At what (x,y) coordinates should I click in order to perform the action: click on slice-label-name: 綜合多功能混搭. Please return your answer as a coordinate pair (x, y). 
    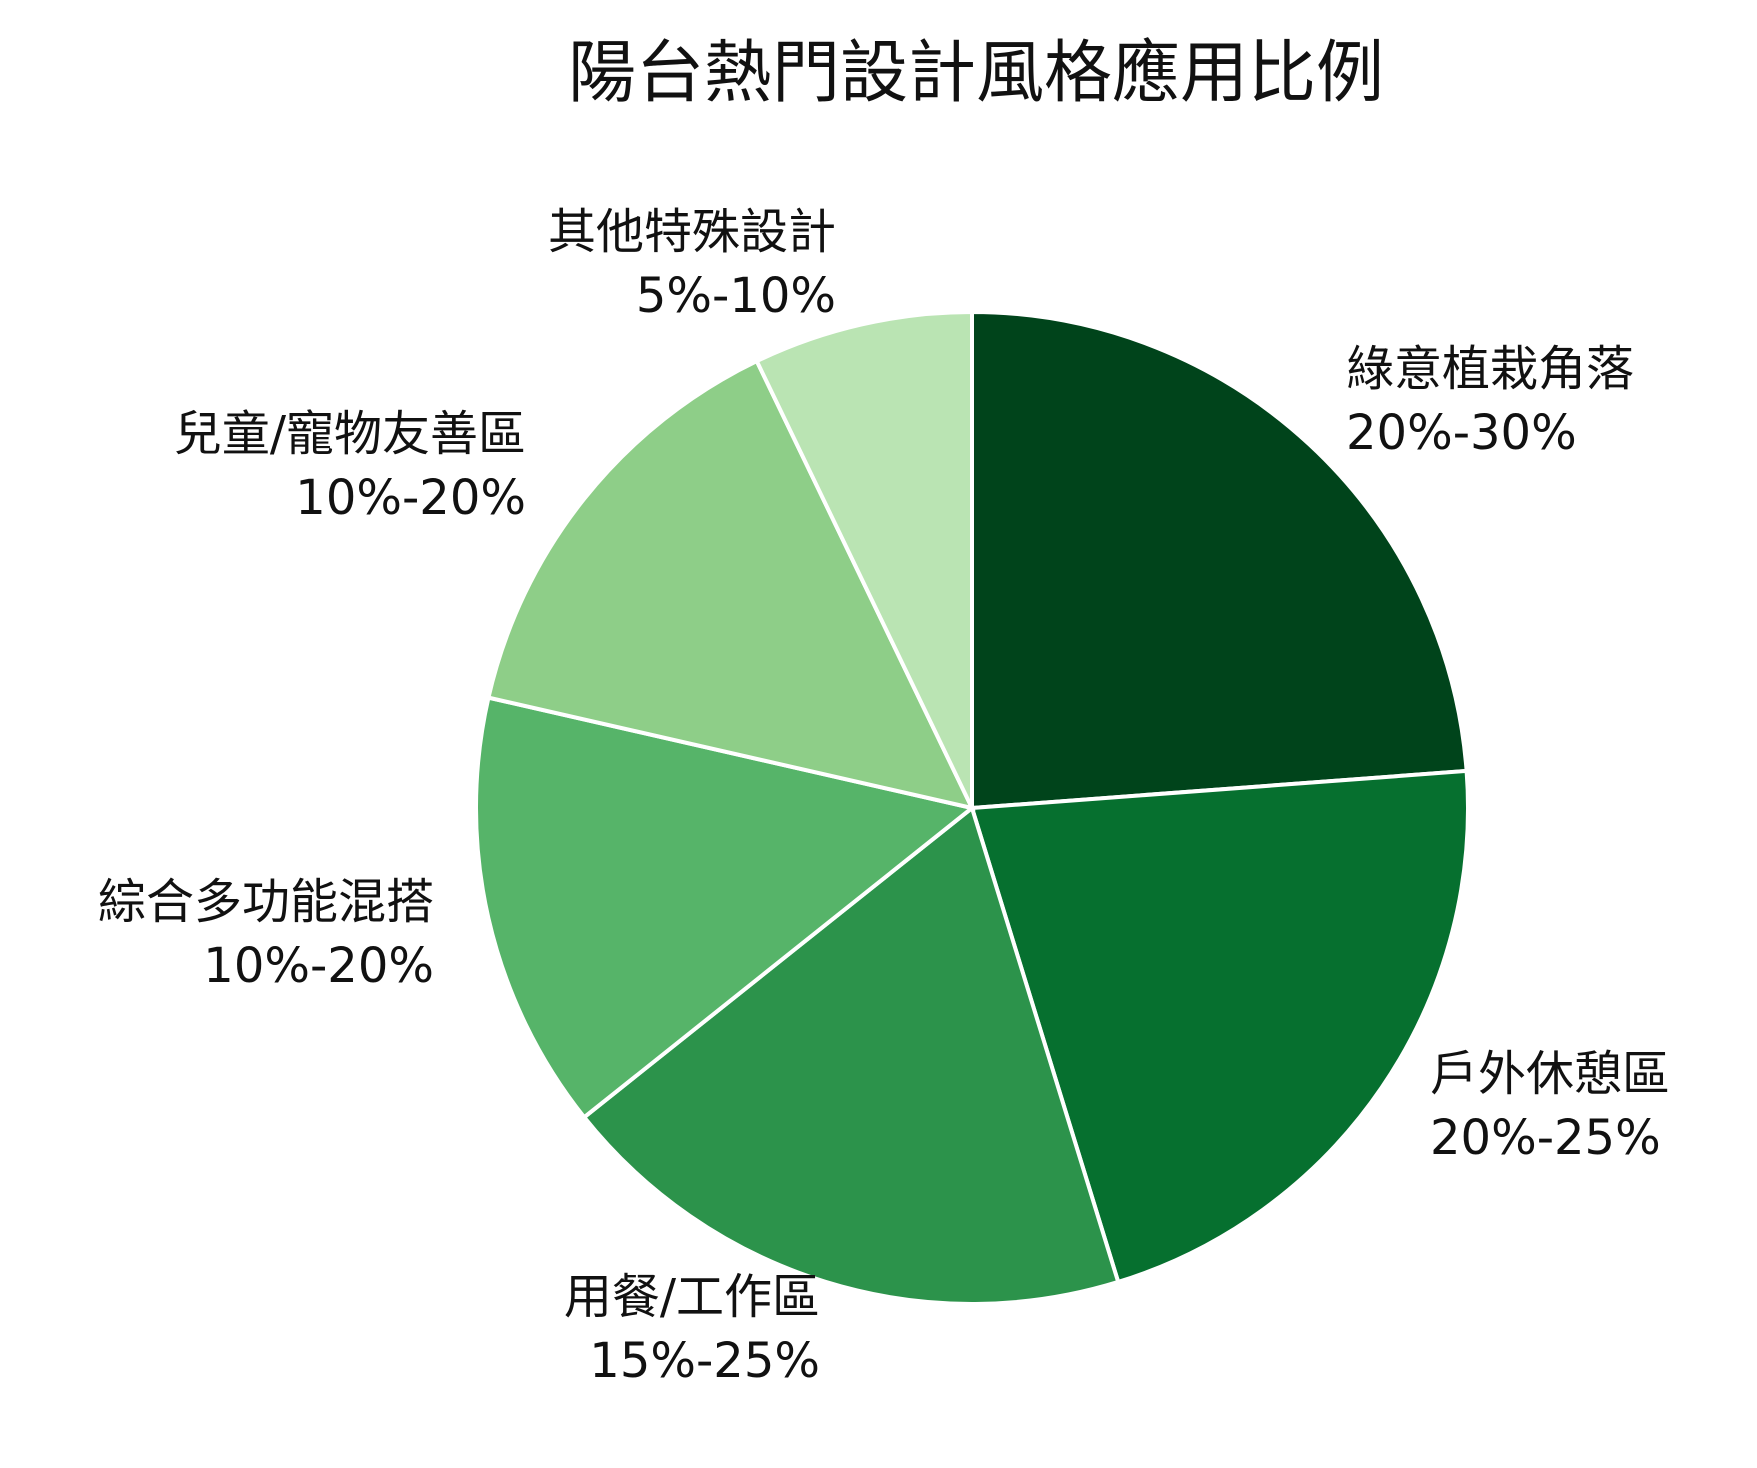
    Looking at the image, I should click on (266, 902).